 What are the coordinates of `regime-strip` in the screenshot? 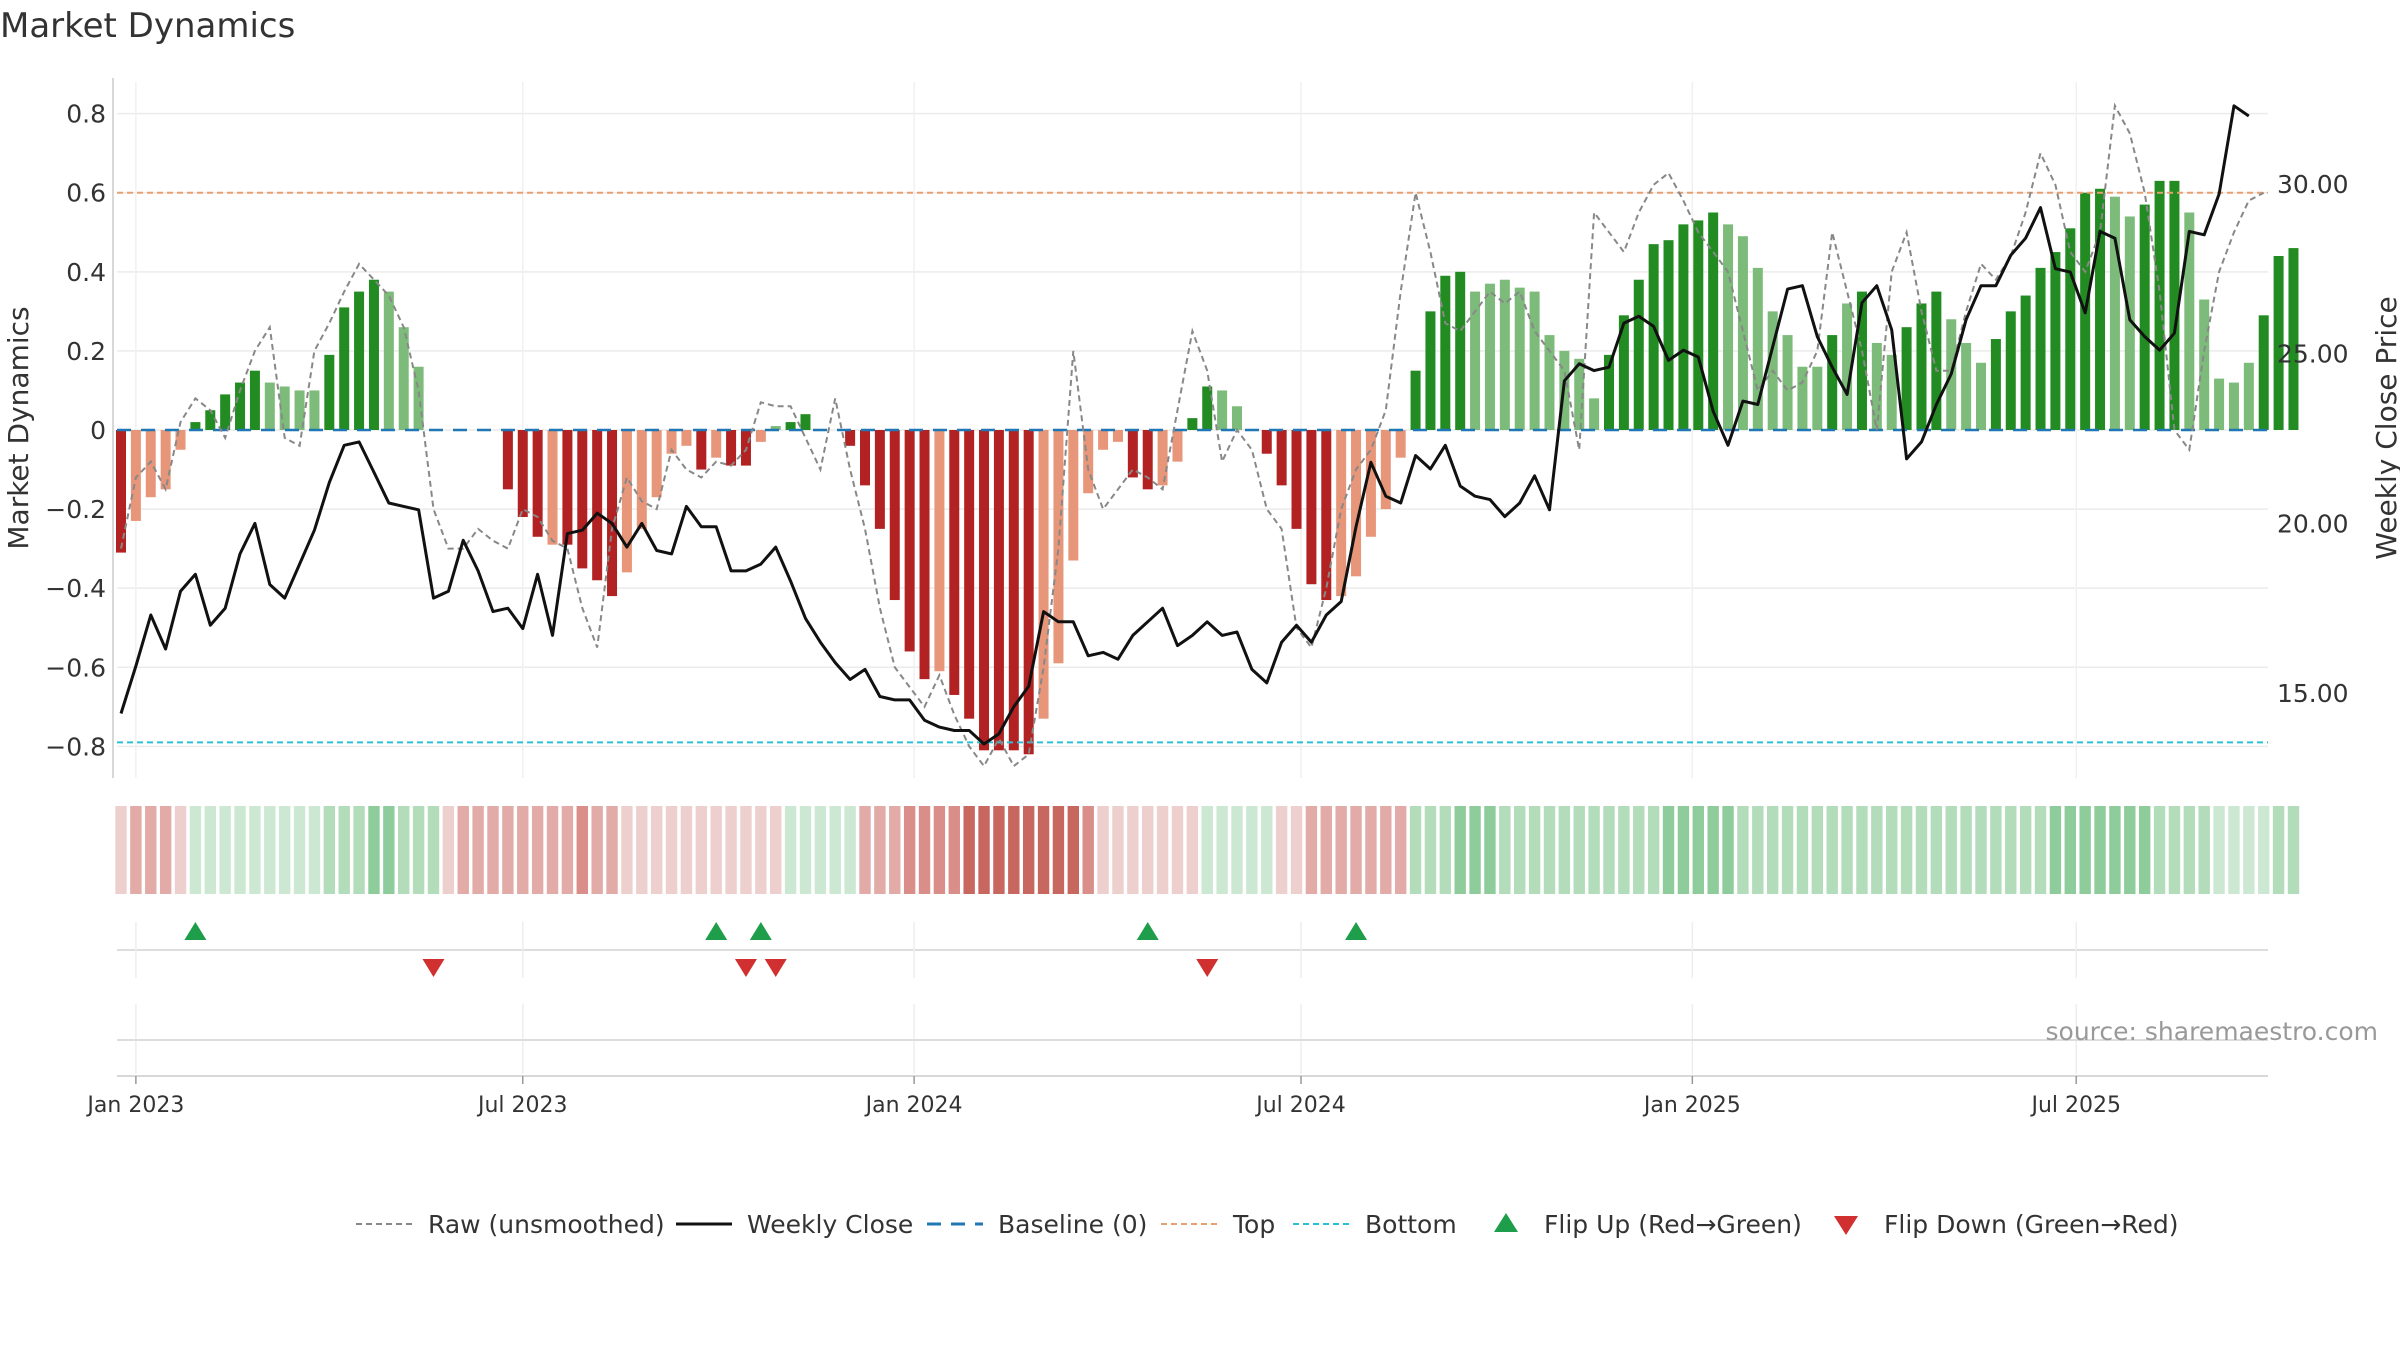 It's located at (1207, 850).